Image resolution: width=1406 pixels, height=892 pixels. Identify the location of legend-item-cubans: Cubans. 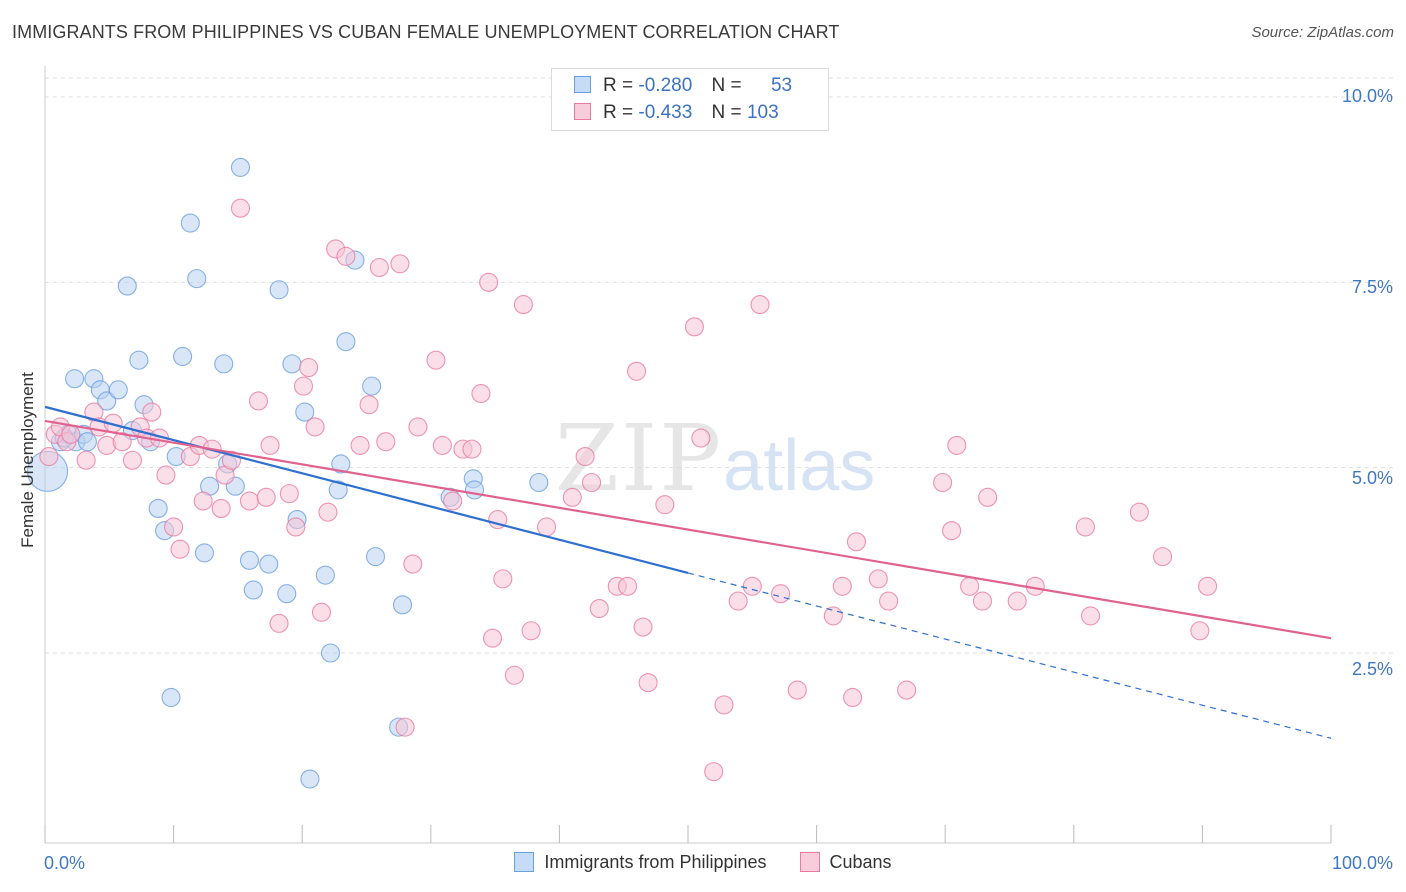
(845, 862).